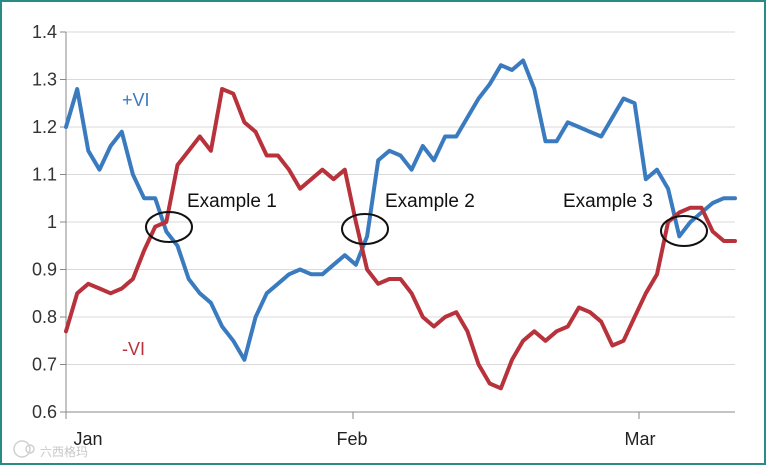  What do you see at coordinates (426, 229) in the screenshot?
I see `crossover-markers` at bounding box center [426, 229].